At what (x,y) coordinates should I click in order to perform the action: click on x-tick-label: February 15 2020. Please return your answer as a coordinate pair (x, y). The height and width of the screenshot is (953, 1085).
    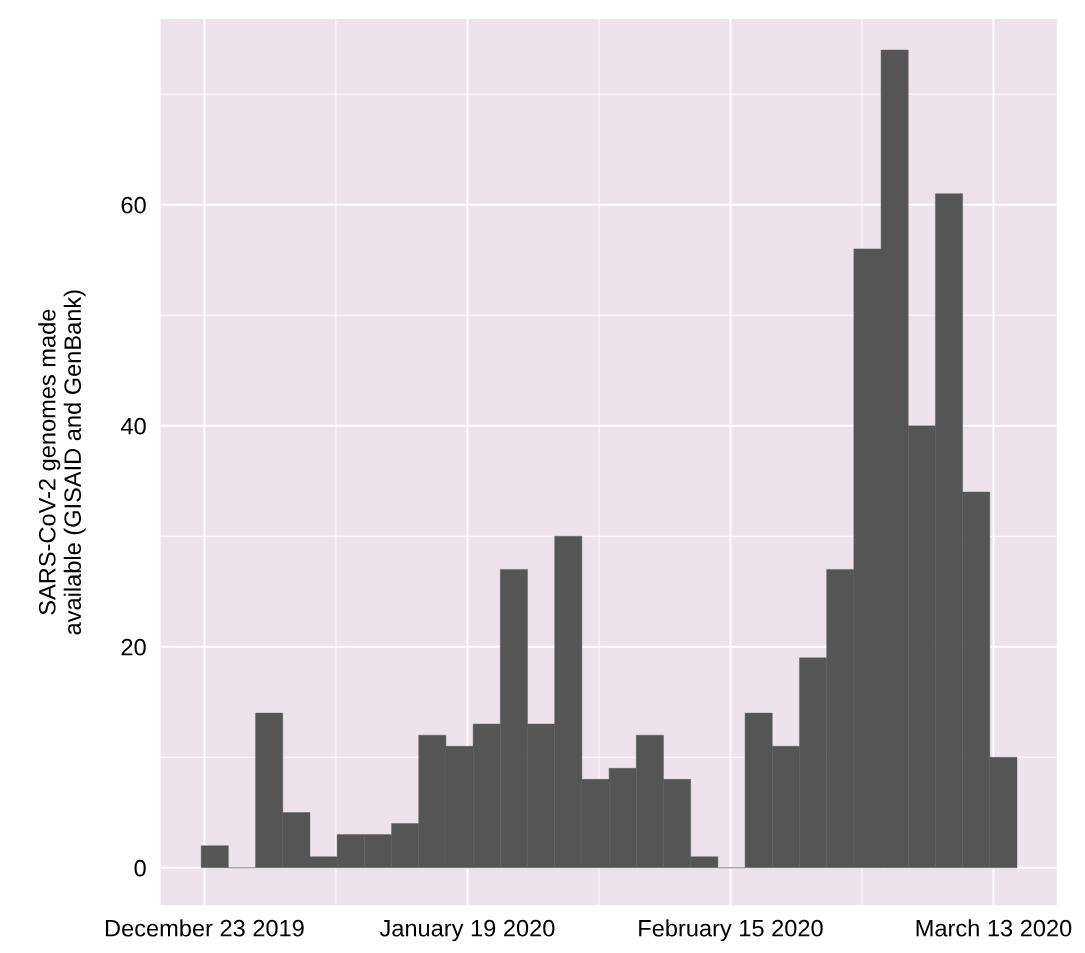
    Looking at the image, I should click on (731, 930).